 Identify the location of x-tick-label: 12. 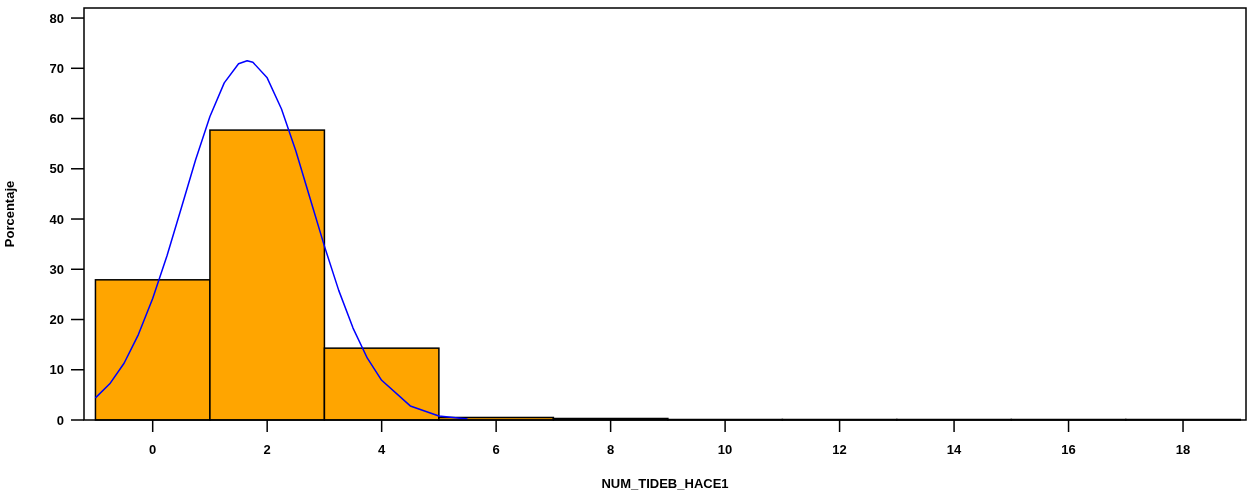
(839, 449).